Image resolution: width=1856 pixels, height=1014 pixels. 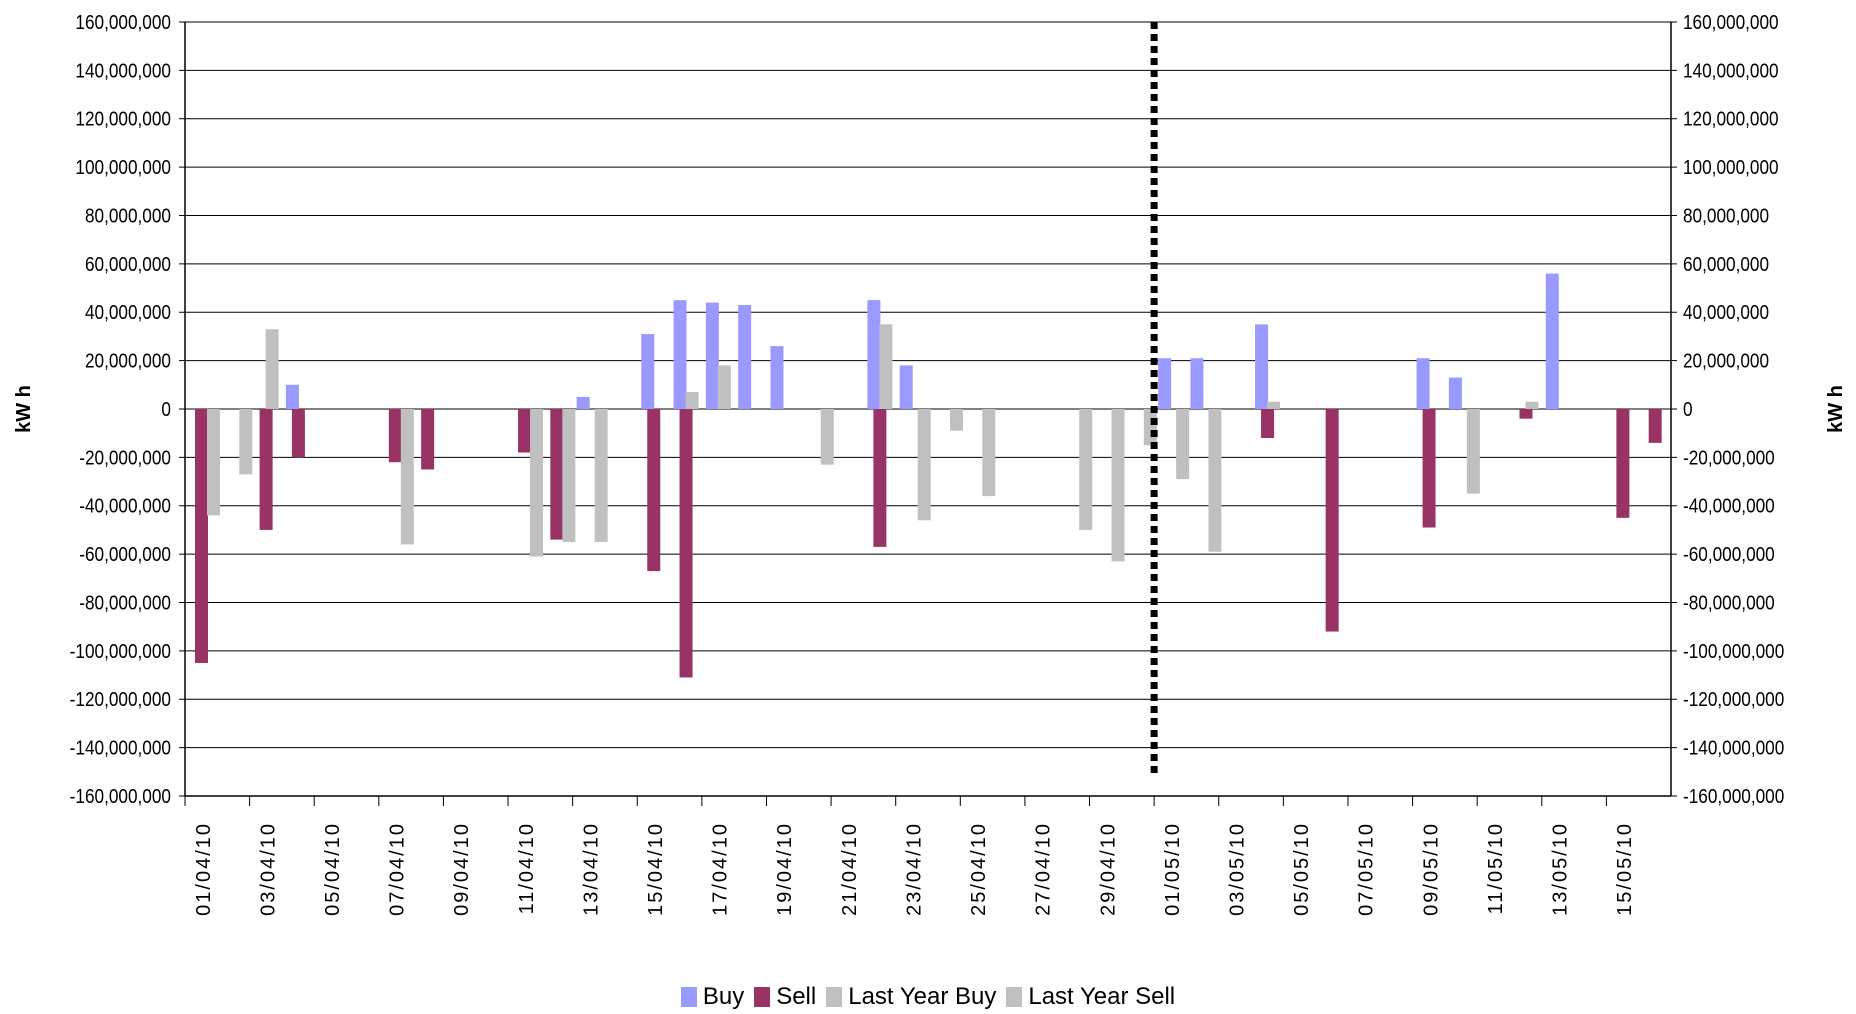 I want to click on x-tick-label: 03/05/10, so click(x=1238, y=869).